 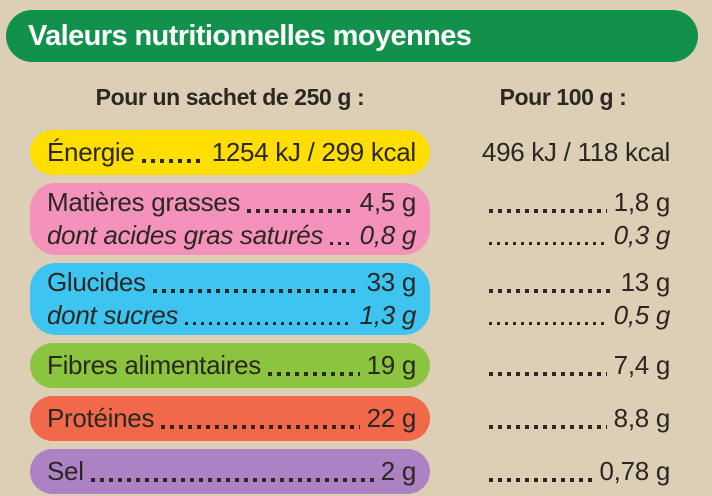 I want to click on pill-protein: Protéines 22 g, so click(x=230, y=418).